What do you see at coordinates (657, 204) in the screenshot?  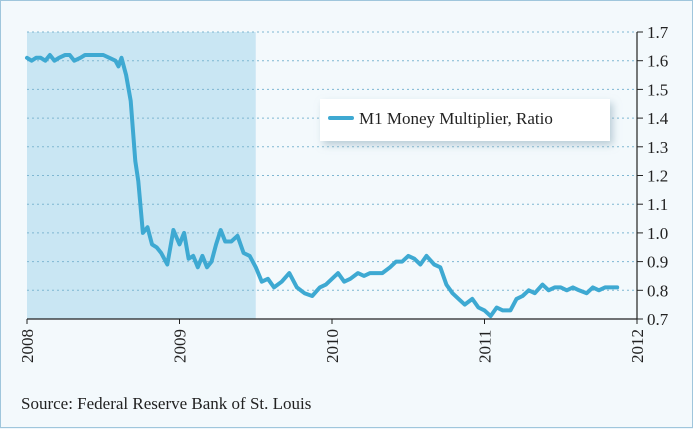 I see `y-tick-label: 1.1` at bounding box center [657, 204].